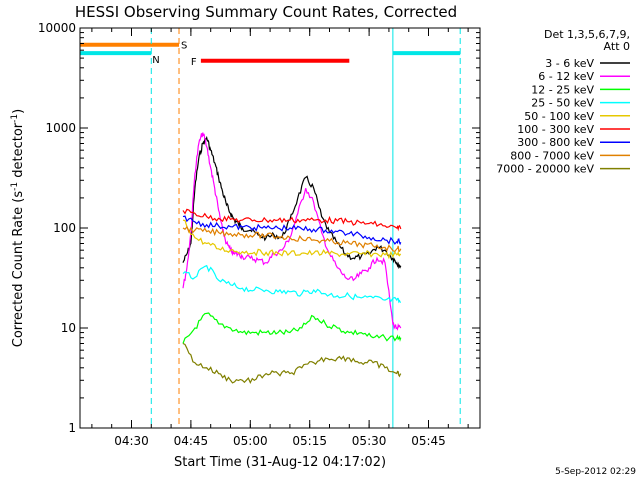 This screenshot has height=480, width=640. Describe the element at coordinates (194, 62) in the screenshot. I see `flag-label: F` at that location.